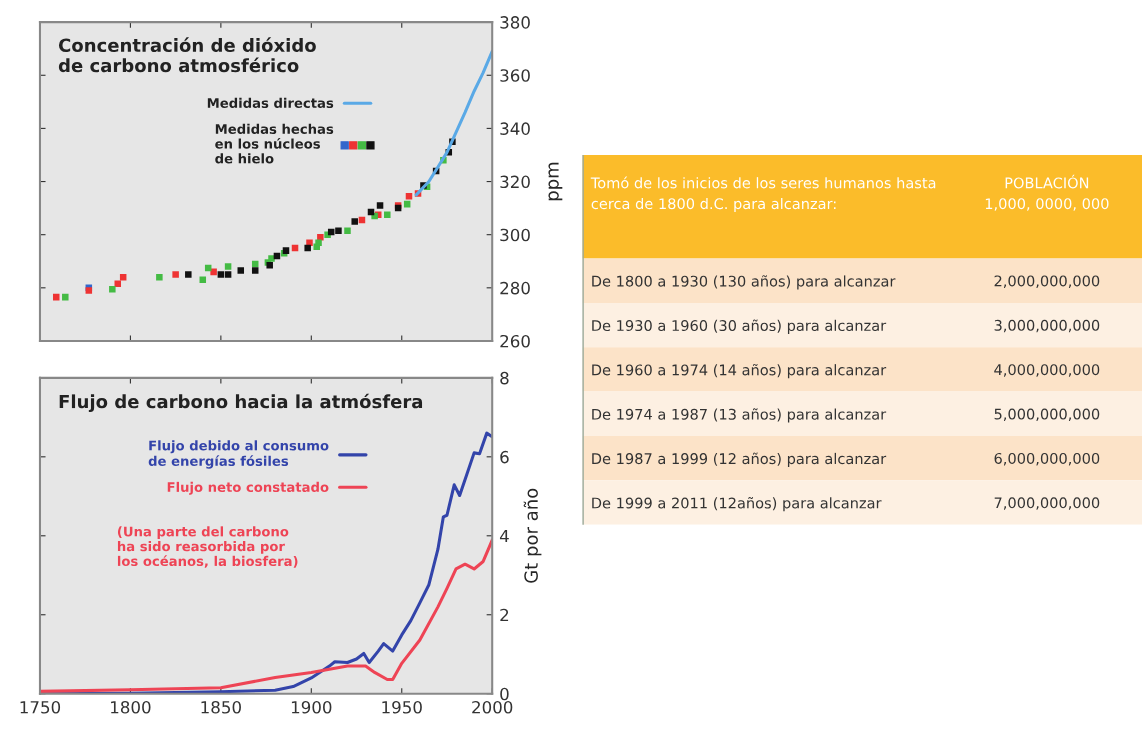  What do you see at coordinates (492, 707) in the screenshot?
I see `x-tick-label: 2000` at bounding box center [492, 707].